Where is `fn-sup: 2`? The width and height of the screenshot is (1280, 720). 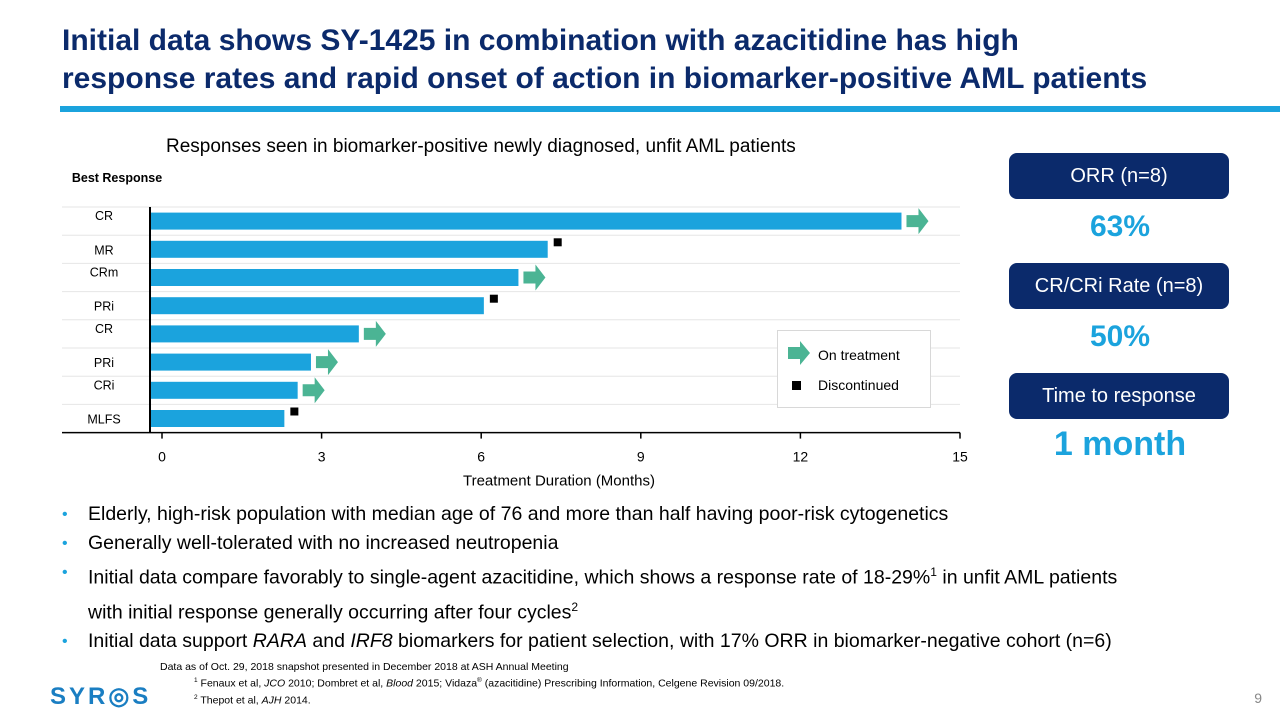
fn-sup: 2 is located at coordinates (196, 697).